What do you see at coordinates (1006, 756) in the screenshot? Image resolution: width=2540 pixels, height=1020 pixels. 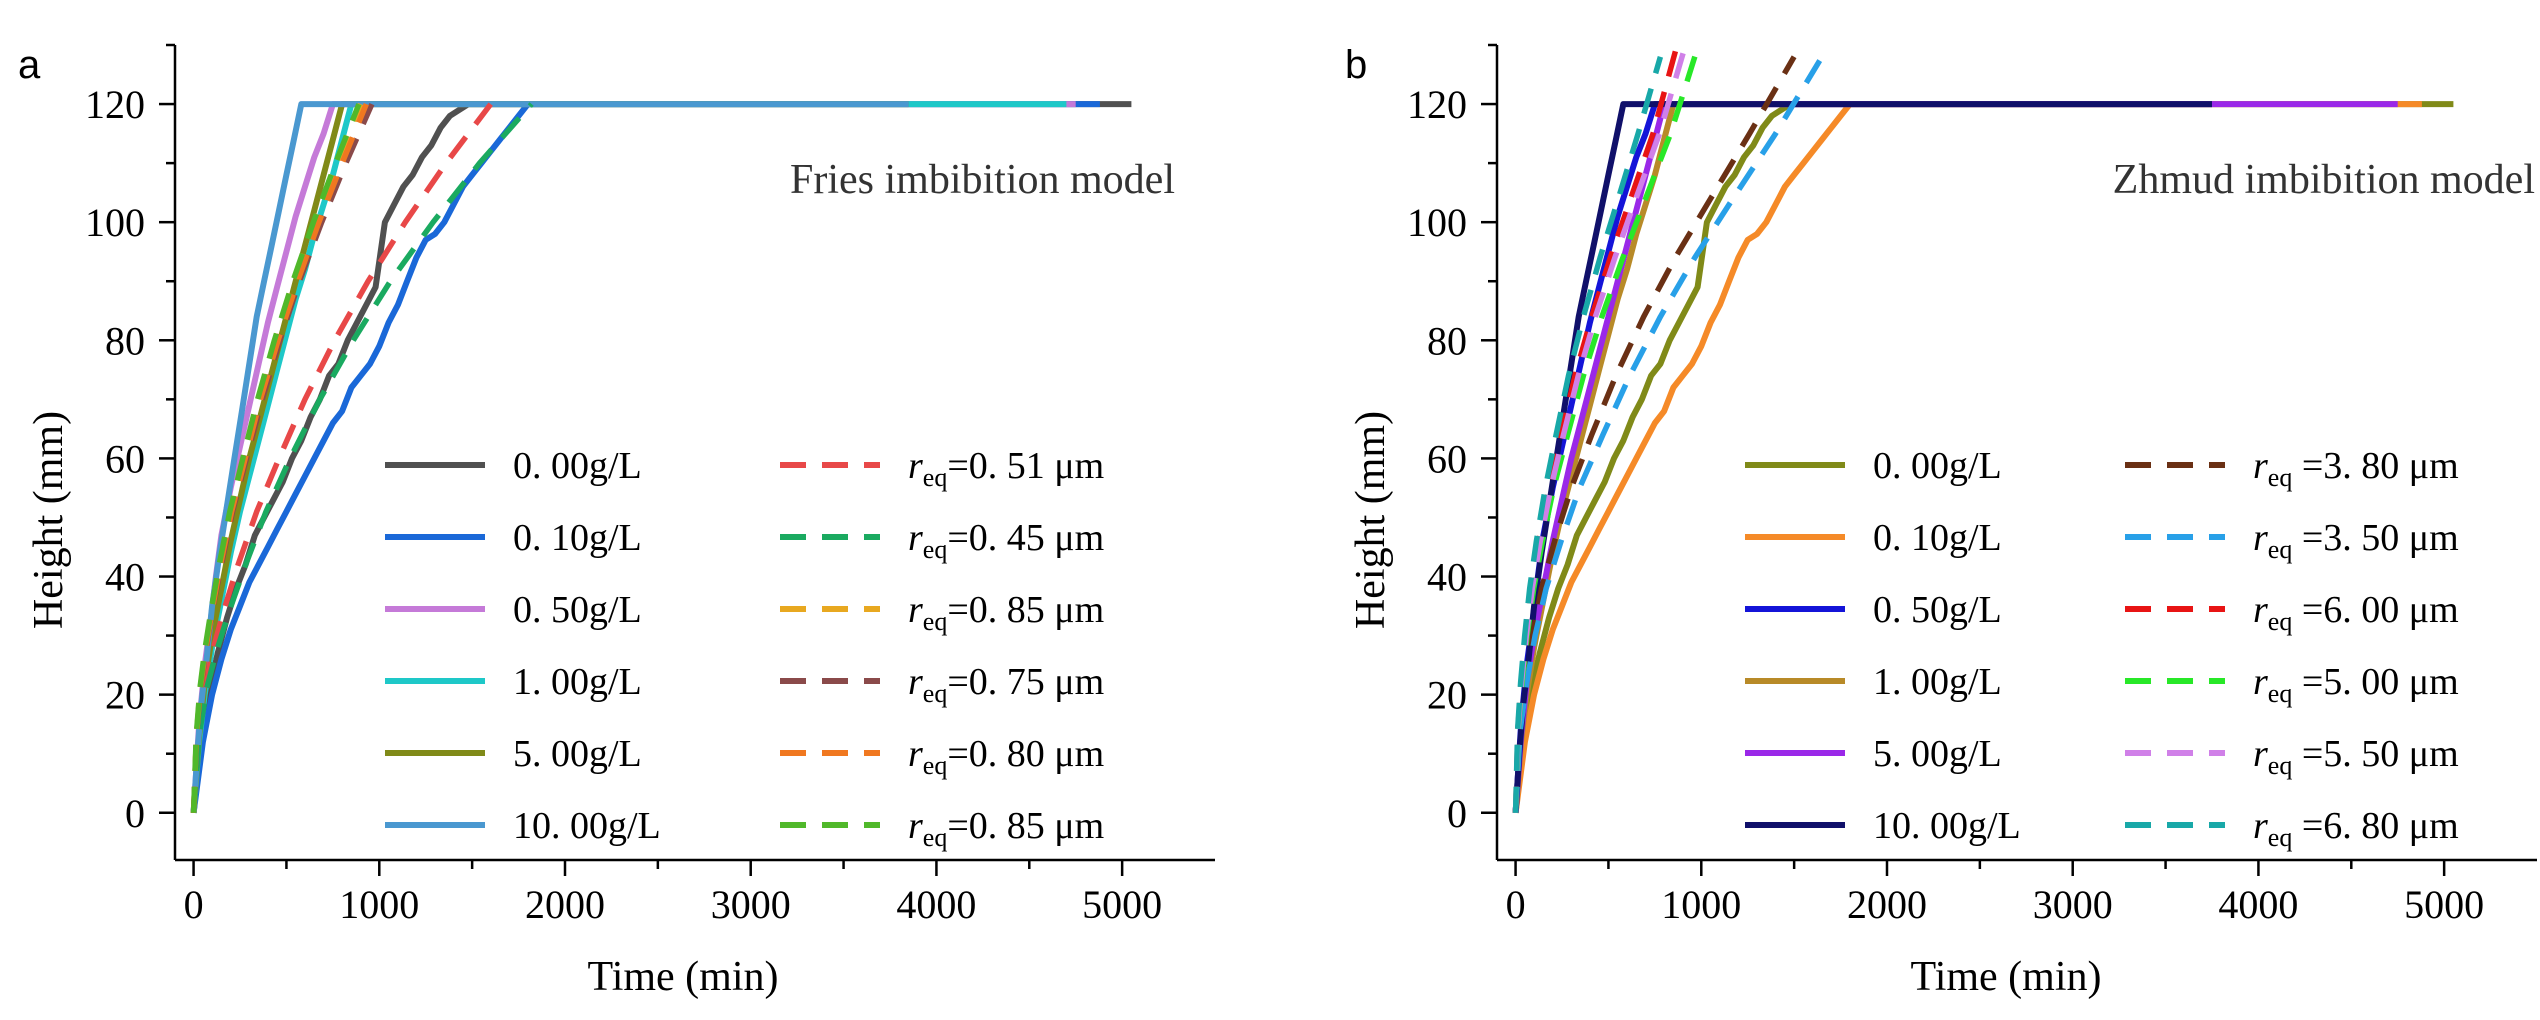 I see `legend-label: req=0. 80 μm` at bounding box center [1006, 756].